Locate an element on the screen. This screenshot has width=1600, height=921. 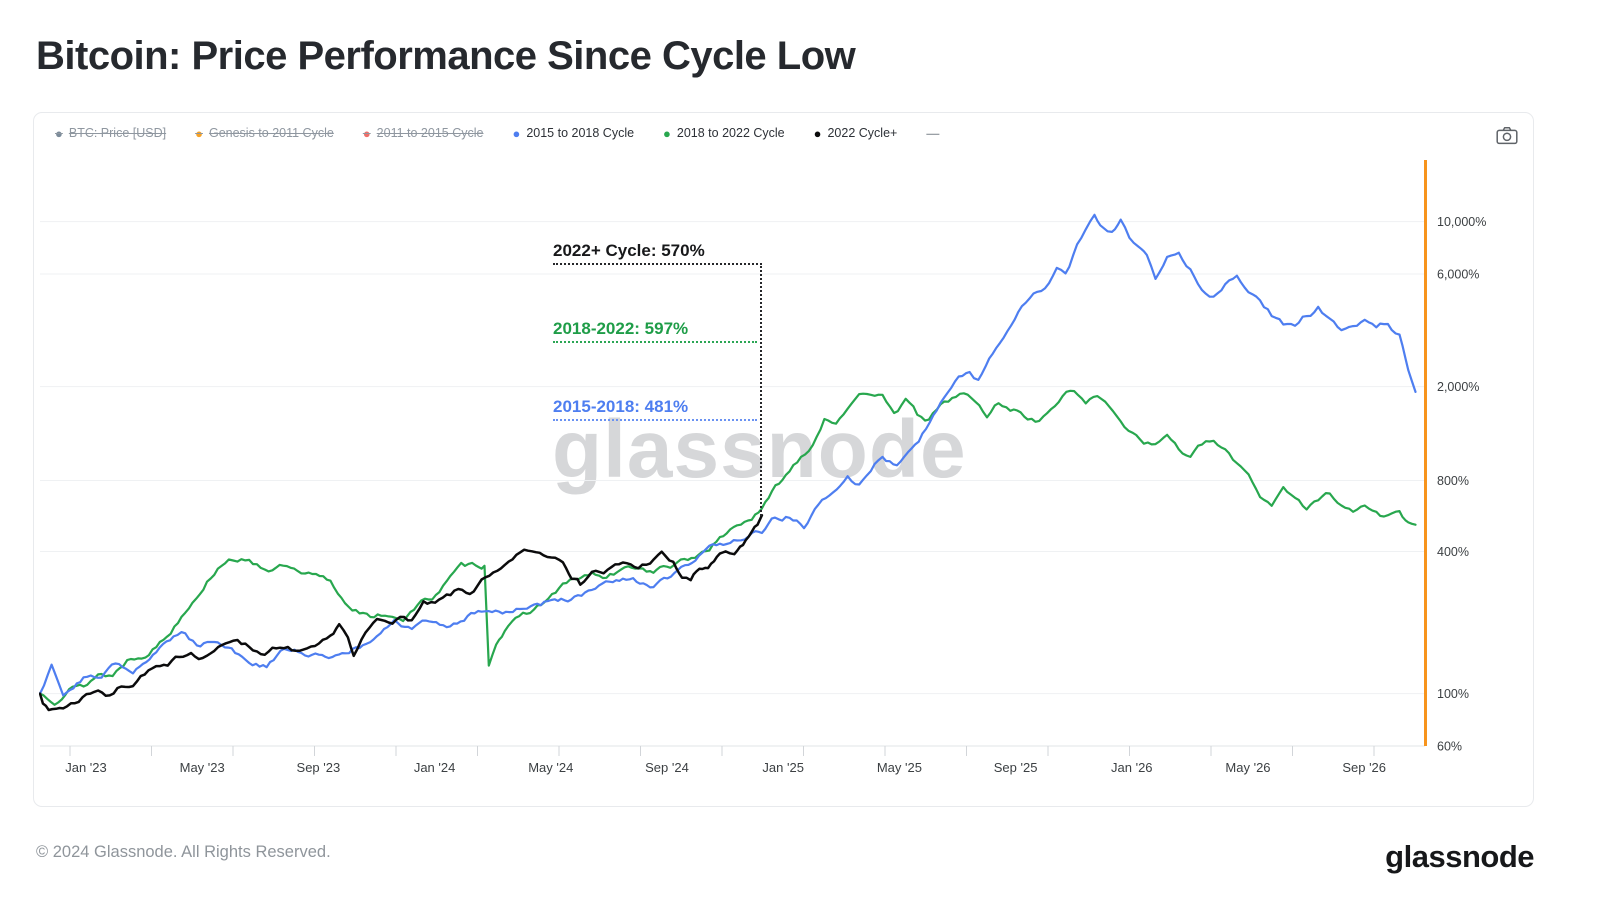
glassnode-logo: glassnode is located at coordinates (1459, 856).